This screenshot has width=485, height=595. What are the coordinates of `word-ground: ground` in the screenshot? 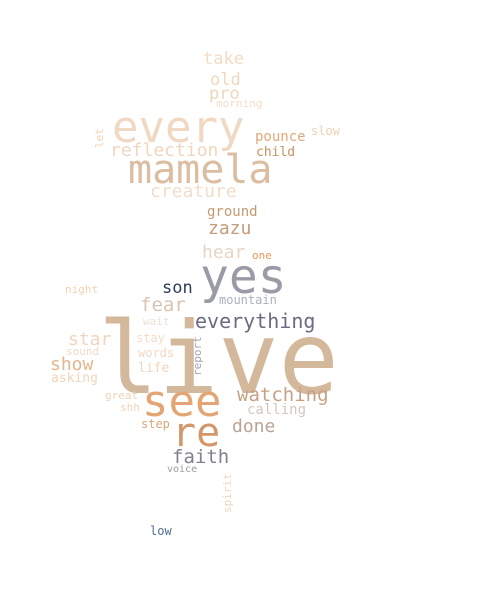 It's located at (232, 212).